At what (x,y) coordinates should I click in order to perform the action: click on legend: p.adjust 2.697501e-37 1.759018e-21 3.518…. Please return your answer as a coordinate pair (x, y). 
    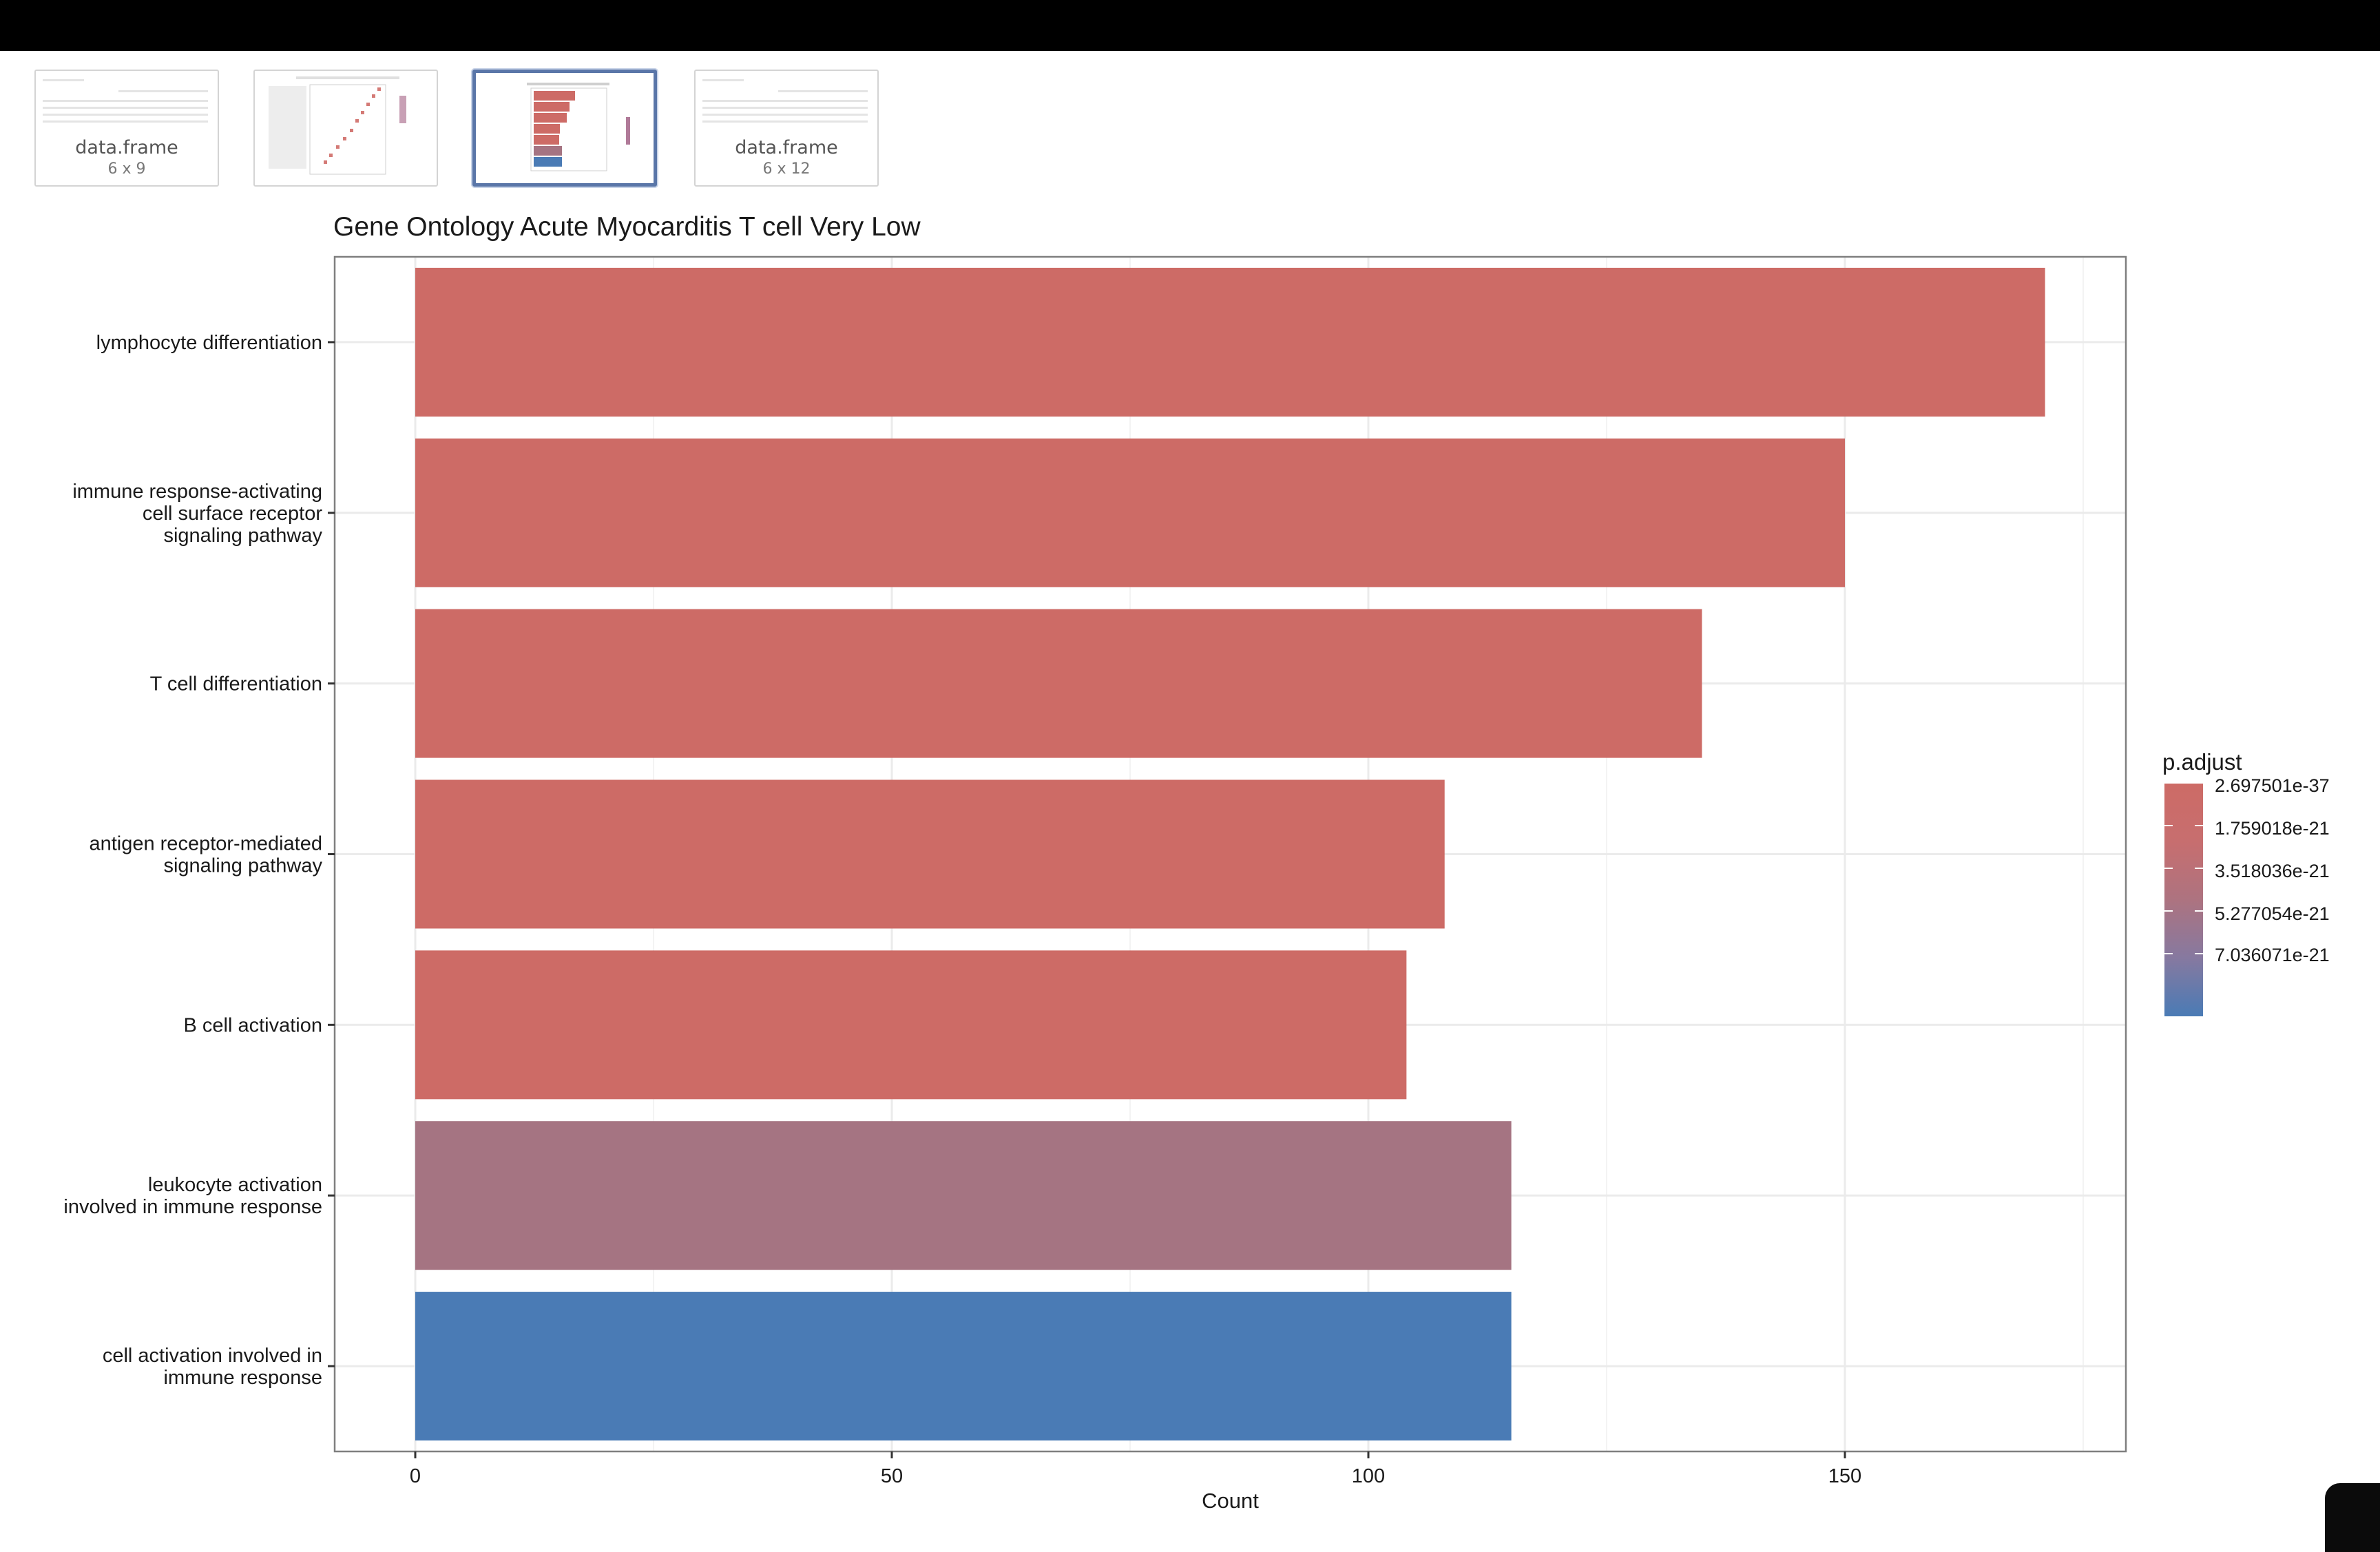
    Looking at the image, I should click on (2269, 883).